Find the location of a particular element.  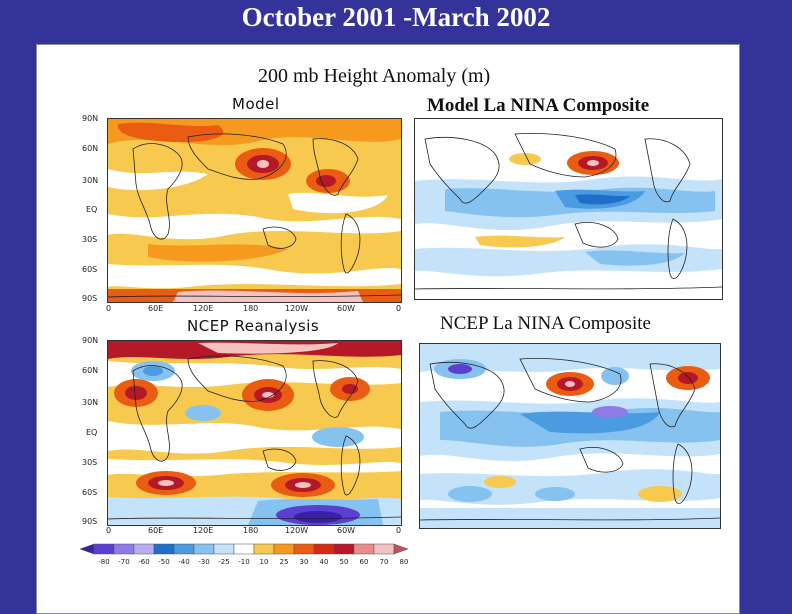

colorbar-label: 60 is located at coordinates (364, 562).